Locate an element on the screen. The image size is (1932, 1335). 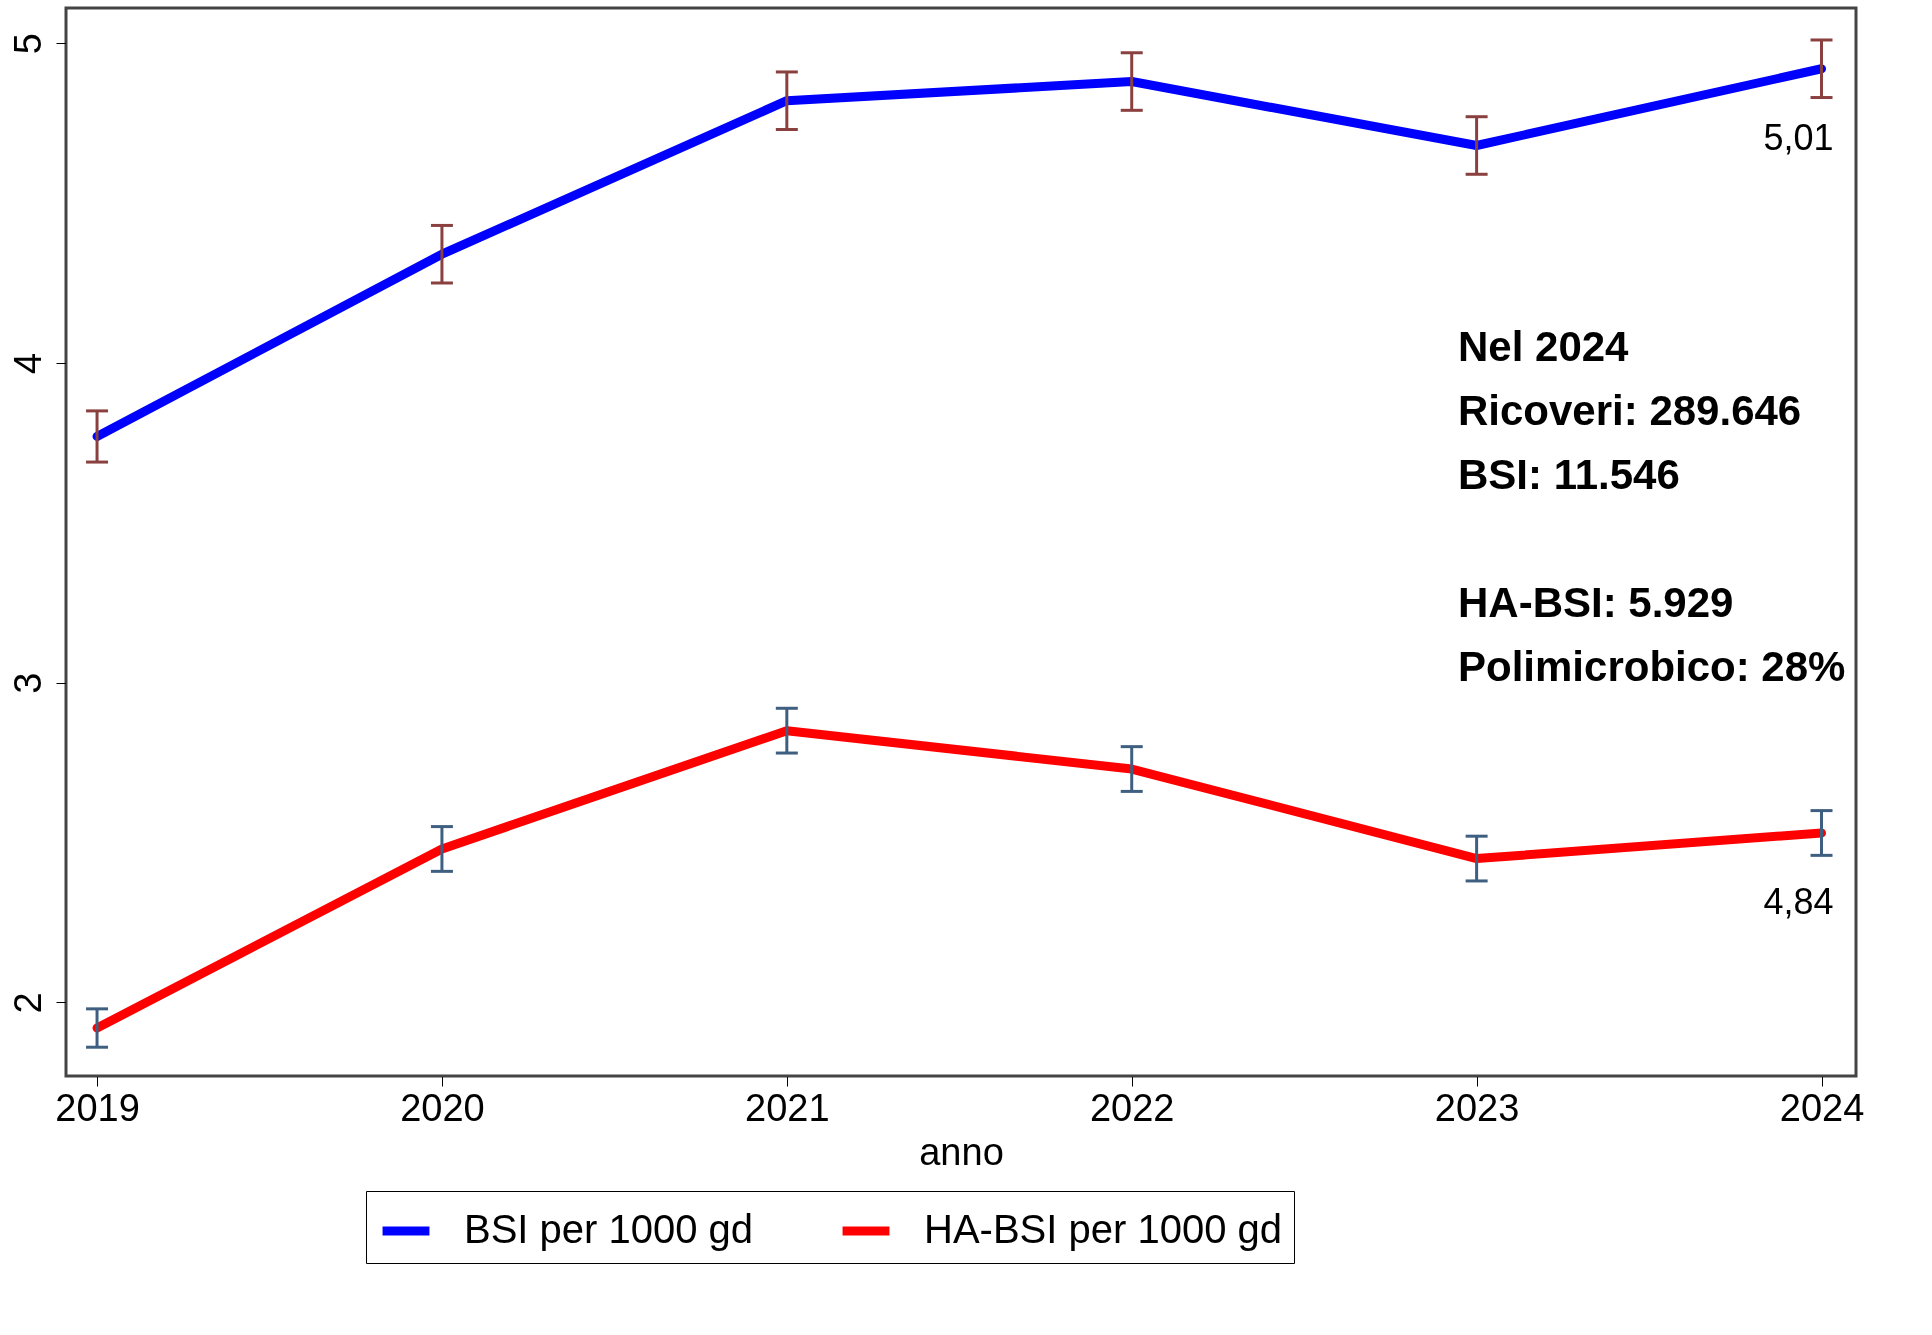
x-tick-label: 2021 is located at coordinates (787, 1107).